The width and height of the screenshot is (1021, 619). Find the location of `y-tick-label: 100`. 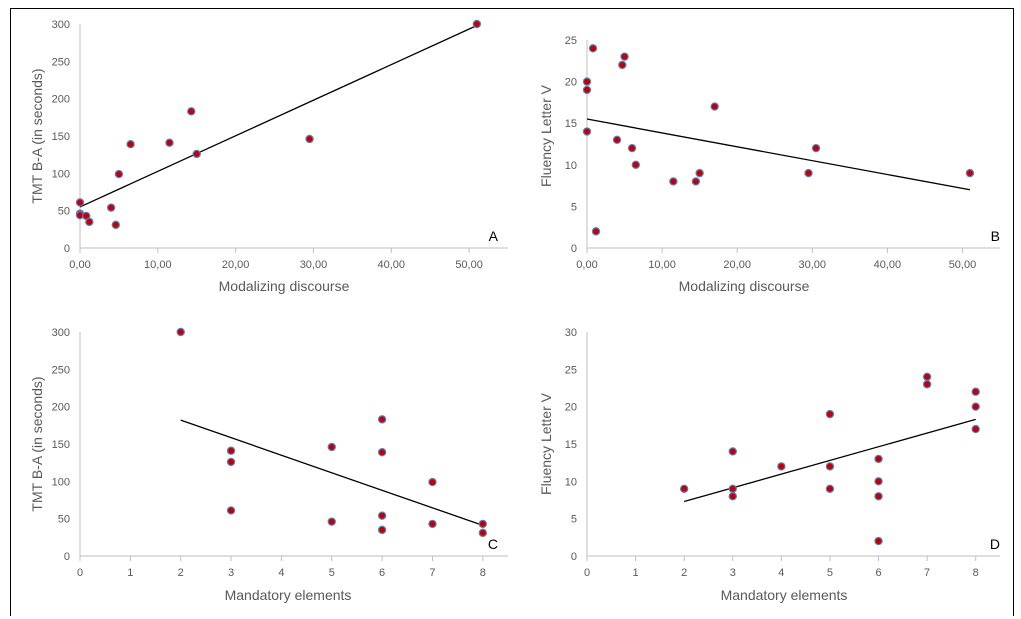

y-tick-label: 100 is located at coordinates (61, 174).